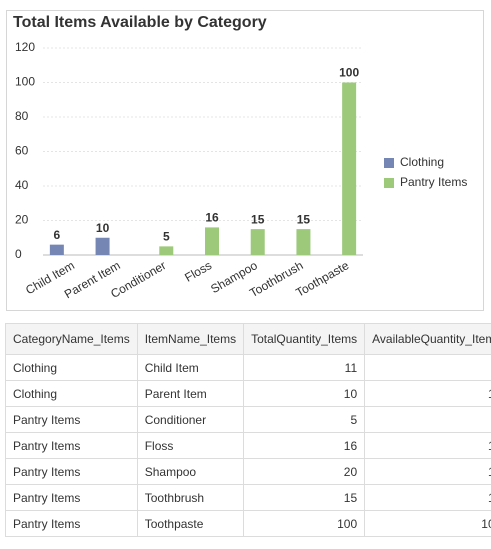 The height and width of the screenshot is (549, 491). What do you see at coordinates (304, 367) in the screenshot?
I see `table-cell: 11` at bounding box center [304, 367].